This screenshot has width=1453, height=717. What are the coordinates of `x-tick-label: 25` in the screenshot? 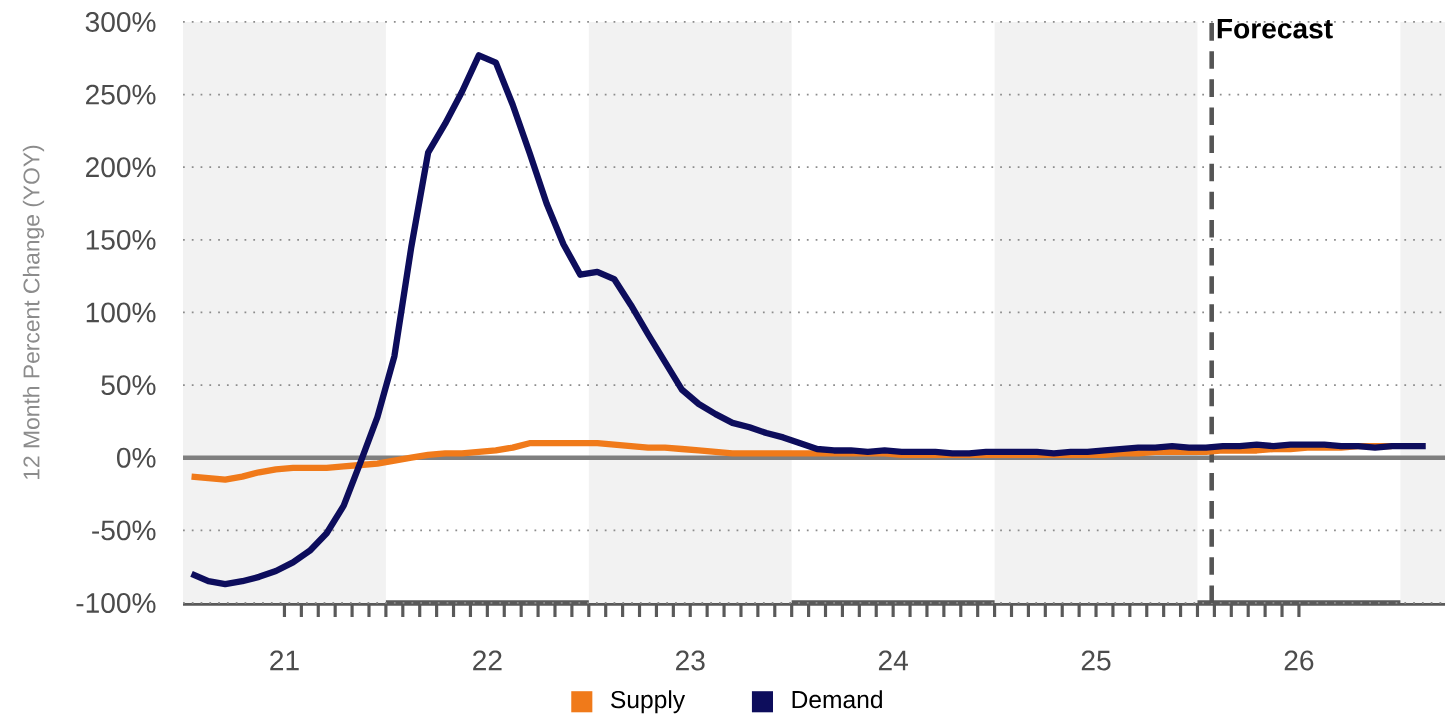 It's located at (1096, 660).